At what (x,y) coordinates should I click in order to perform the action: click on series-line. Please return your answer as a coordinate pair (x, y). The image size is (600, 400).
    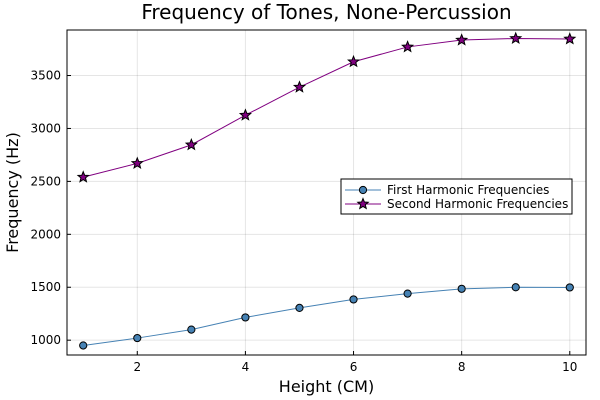
    Looking at the image, I should click on (326, 316).